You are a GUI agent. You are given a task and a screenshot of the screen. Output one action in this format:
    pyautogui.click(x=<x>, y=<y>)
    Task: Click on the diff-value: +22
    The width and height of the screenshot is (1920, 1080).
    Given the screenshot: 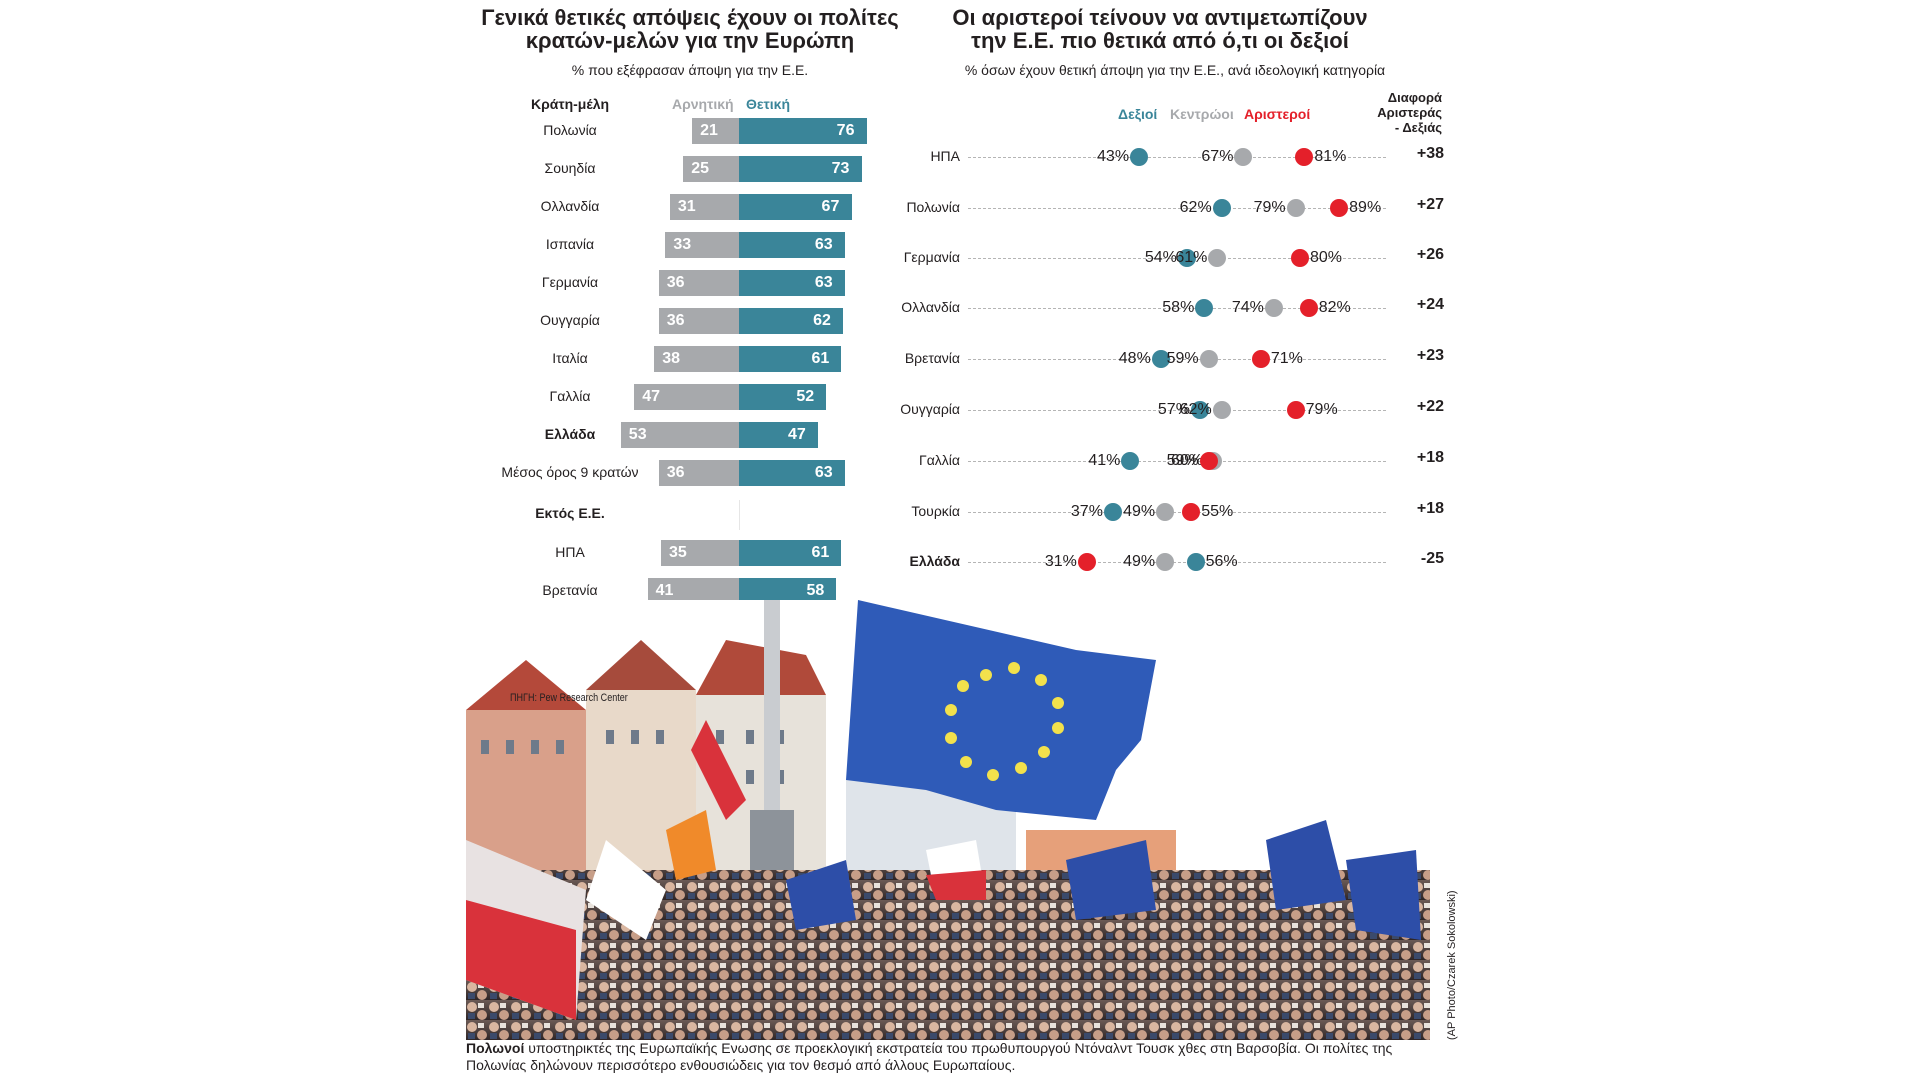 What is the action you would take?
    pyautogui.click(x=1430, y=406)
    